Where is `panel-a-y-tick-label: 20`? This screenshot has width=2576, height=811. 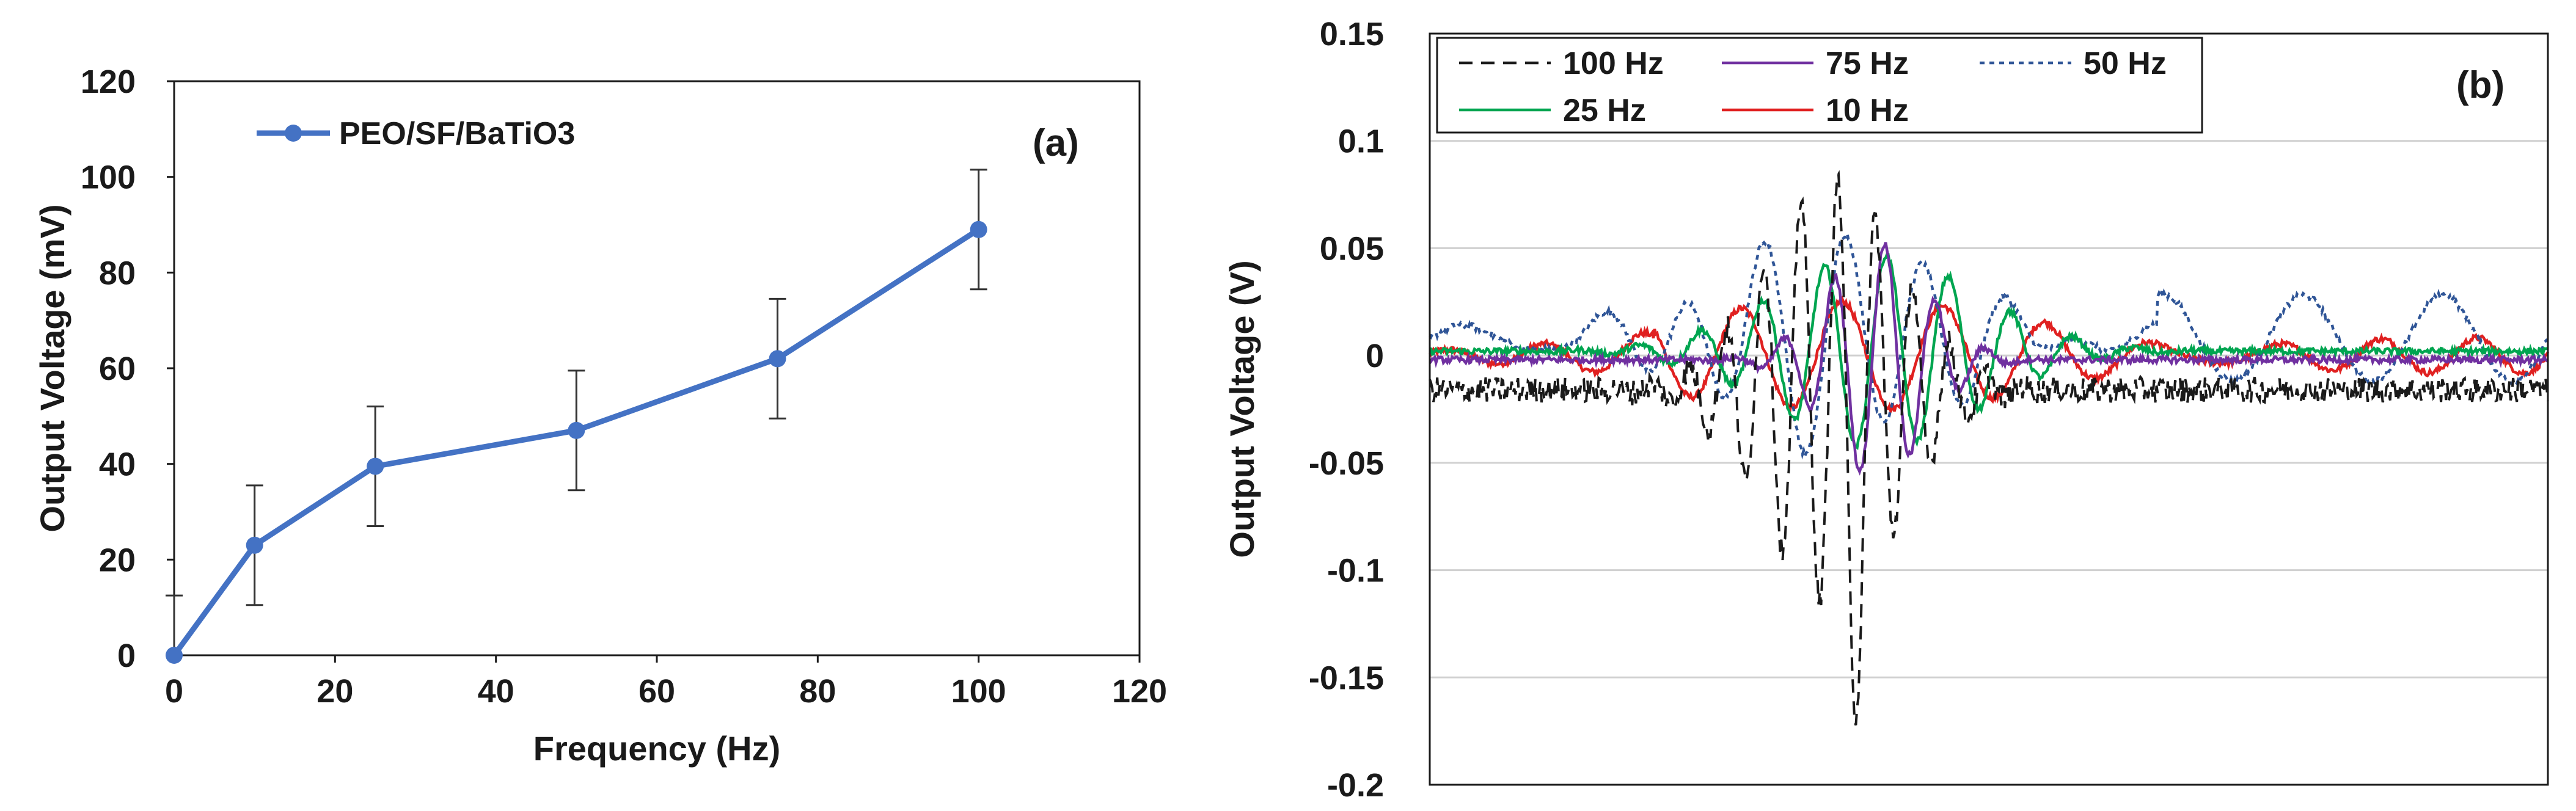 panel-a-y-tick-label: 20 is located at coordinates (117, 560).